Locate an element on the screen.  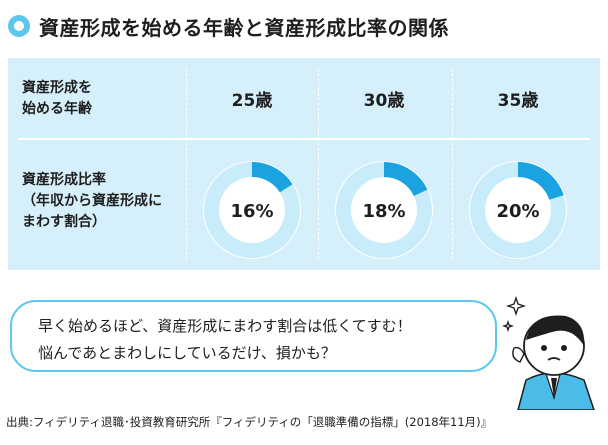
speech-line-1: 早く始めるほど、資産形成にまわす割合は低くてすむ！ is located at coordinates (225, 326).